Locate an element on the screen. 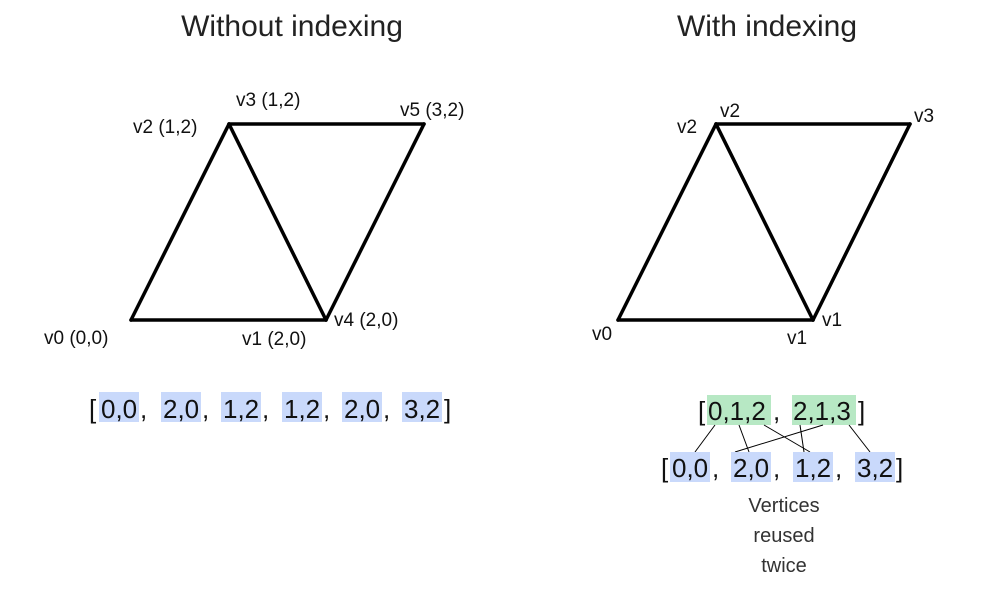 The width and height of the screenshot is (982, 592). left-array-item-3: 1,2 is located at coordinates (302, 409).